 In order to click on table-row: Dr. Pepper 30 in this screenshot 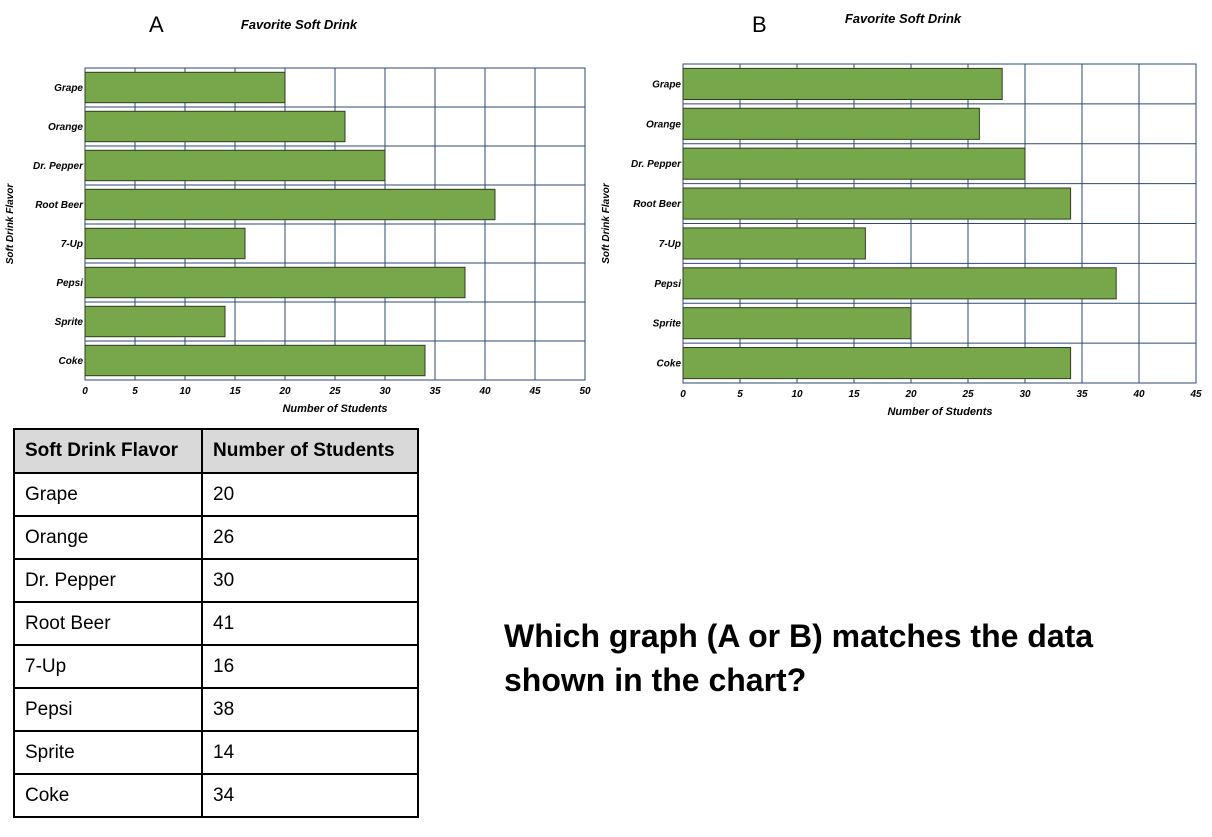, I will do `click(216, 580)`.